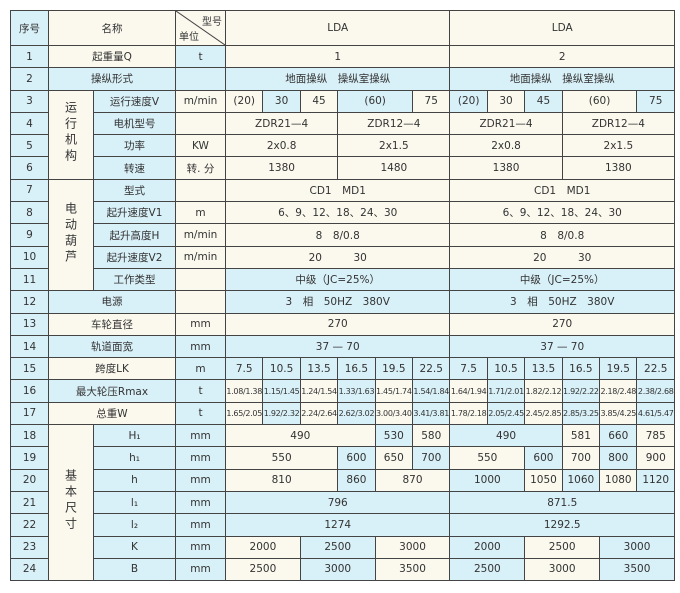 This screenshot has height=593, width=680. Describe the element at coordinates (134, 279) in the screenshot. I see `row-name: 工作类型` at that location.